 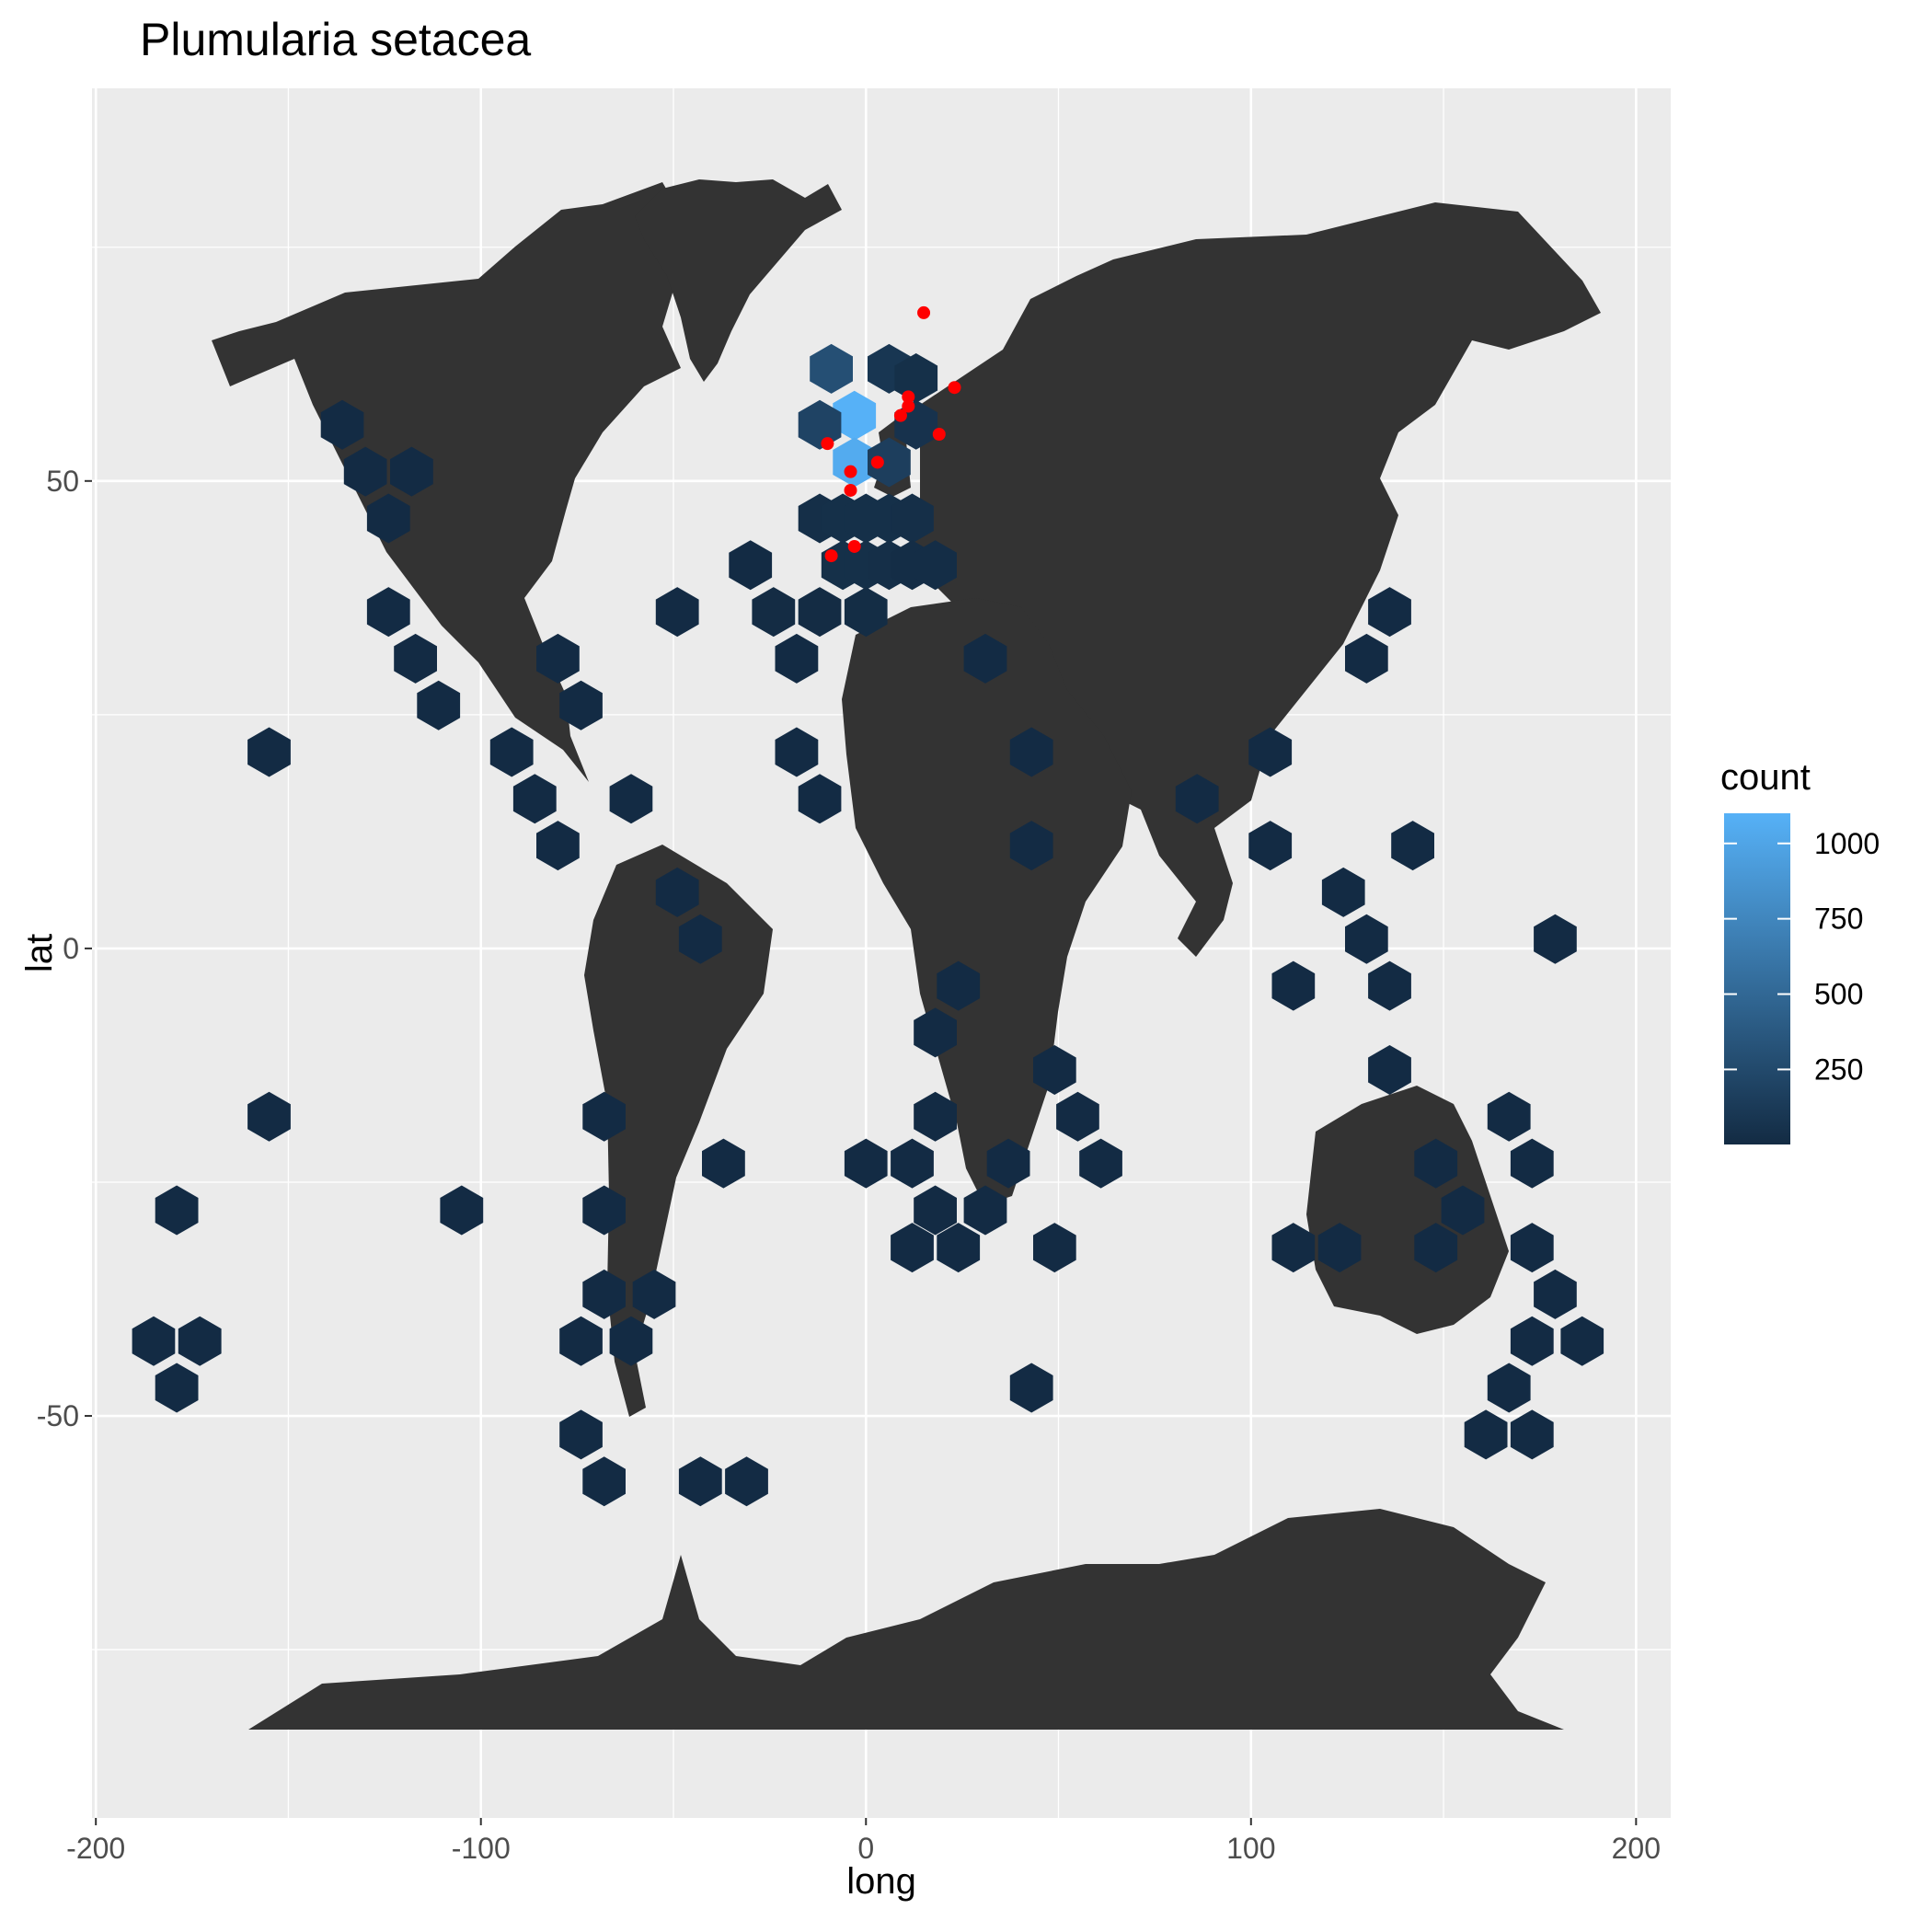 What do you see at coordinates (865, 1848) in the screenshot?
I see `x-tick-label: 0` at bounding box center [865, 1848].